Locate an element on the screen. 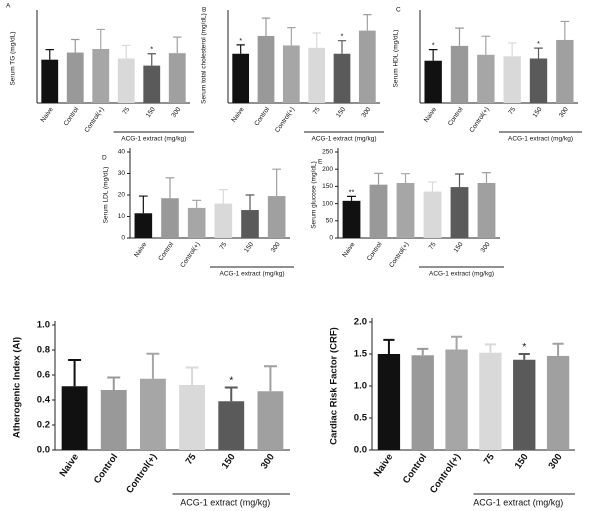 The height and width of the screenshot is (511, 589). y-axis-label: Serum HDL (mg/dL) is located at coordinates (396, 59).